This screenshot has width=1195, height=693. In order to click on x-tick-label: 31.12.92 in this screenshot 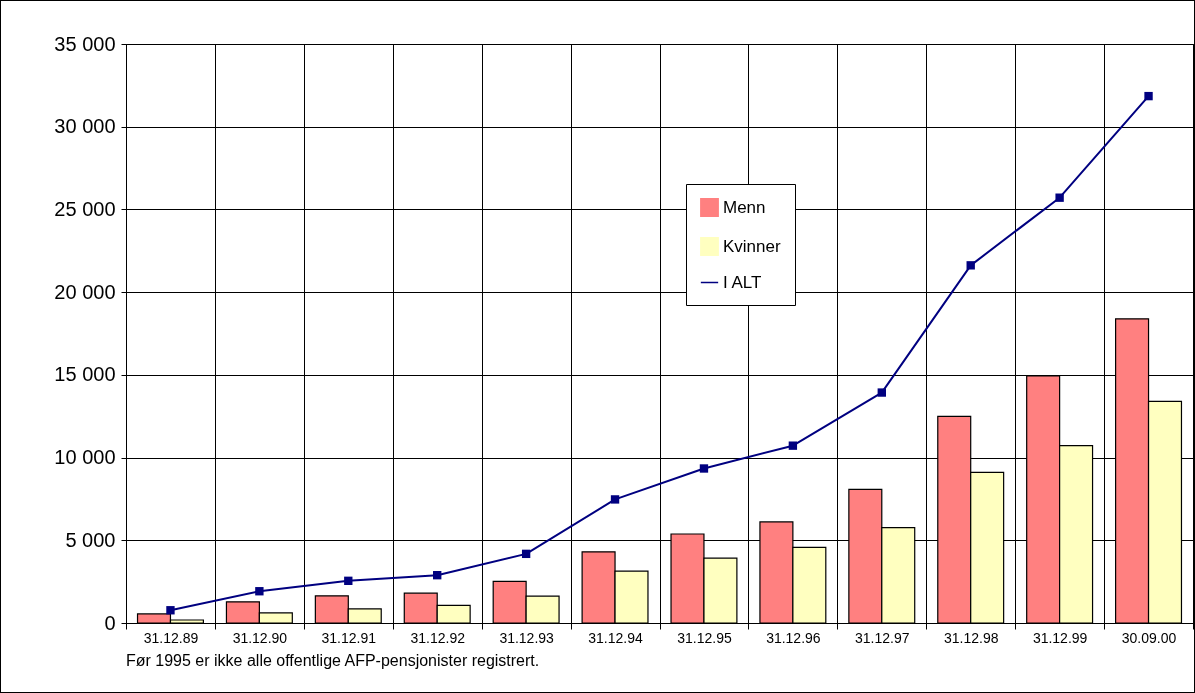, I will do `click(438, 637)`.